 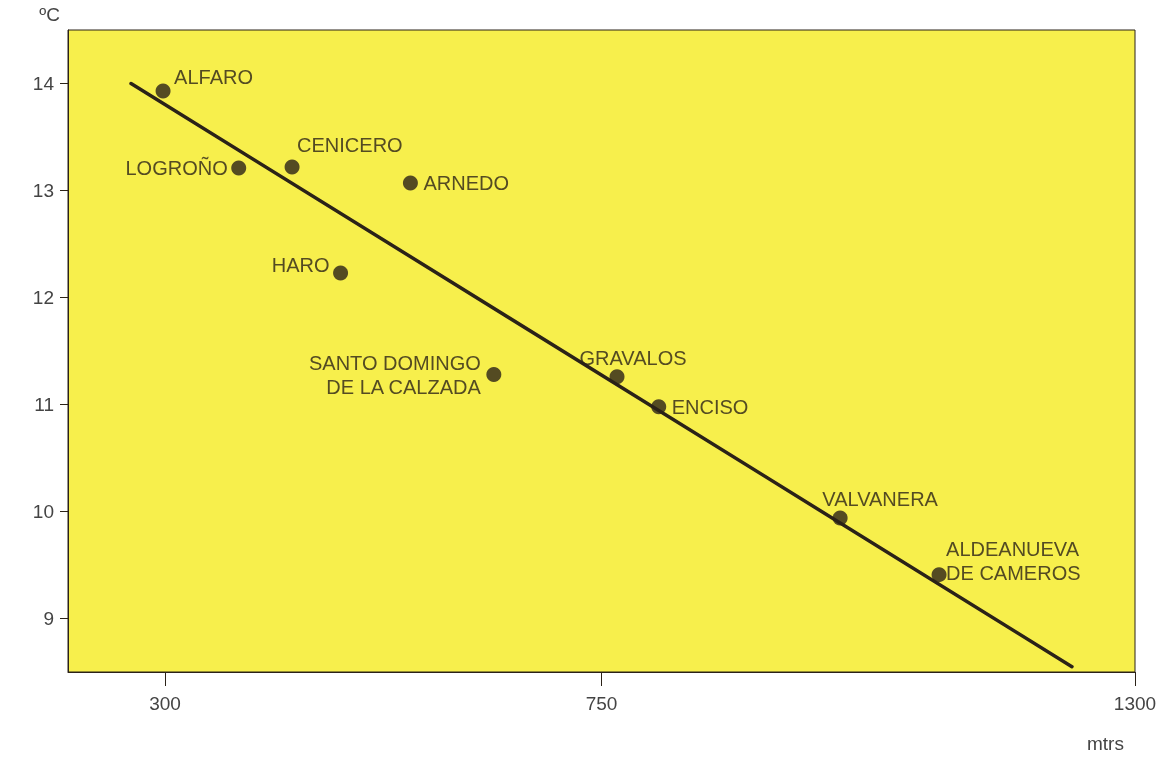 What do you see at coordinates (176, 168) in the screenshot?
I see `annotation: LOGROÑO` at bounding box center [176, 168].